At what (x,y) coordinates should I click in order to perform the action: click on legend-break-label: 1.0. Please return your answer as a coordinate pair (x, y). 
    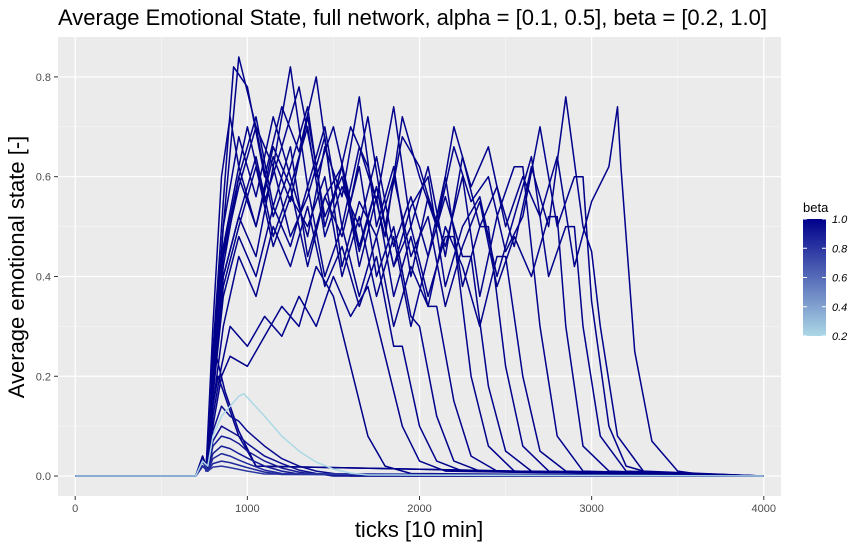
    Looking at the image, I should click on (840, 220).